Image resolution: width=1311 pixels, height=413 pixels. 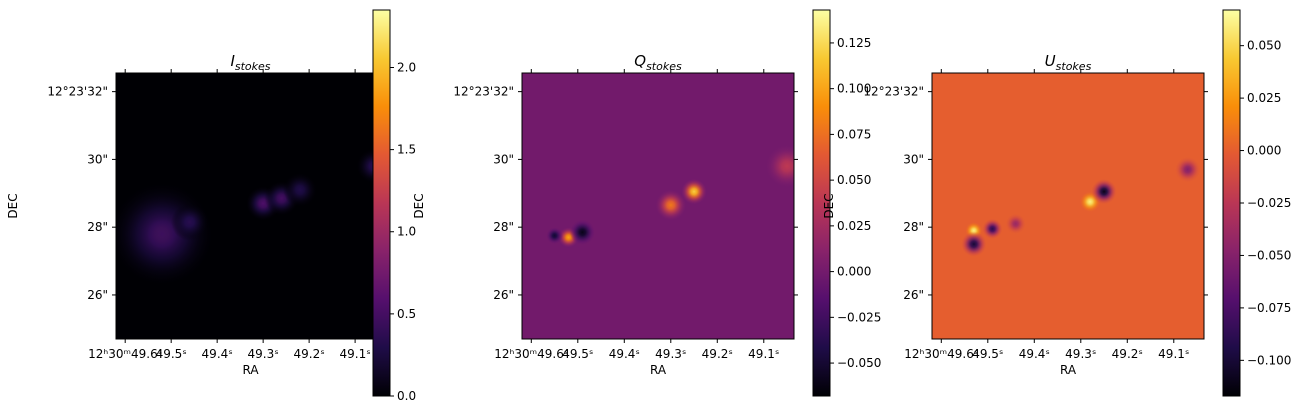 What do you see at coordinates (854, 89) in the screenshot?
I see `colorbar-tick-label: 0.100` at bounding box center [854, 89].